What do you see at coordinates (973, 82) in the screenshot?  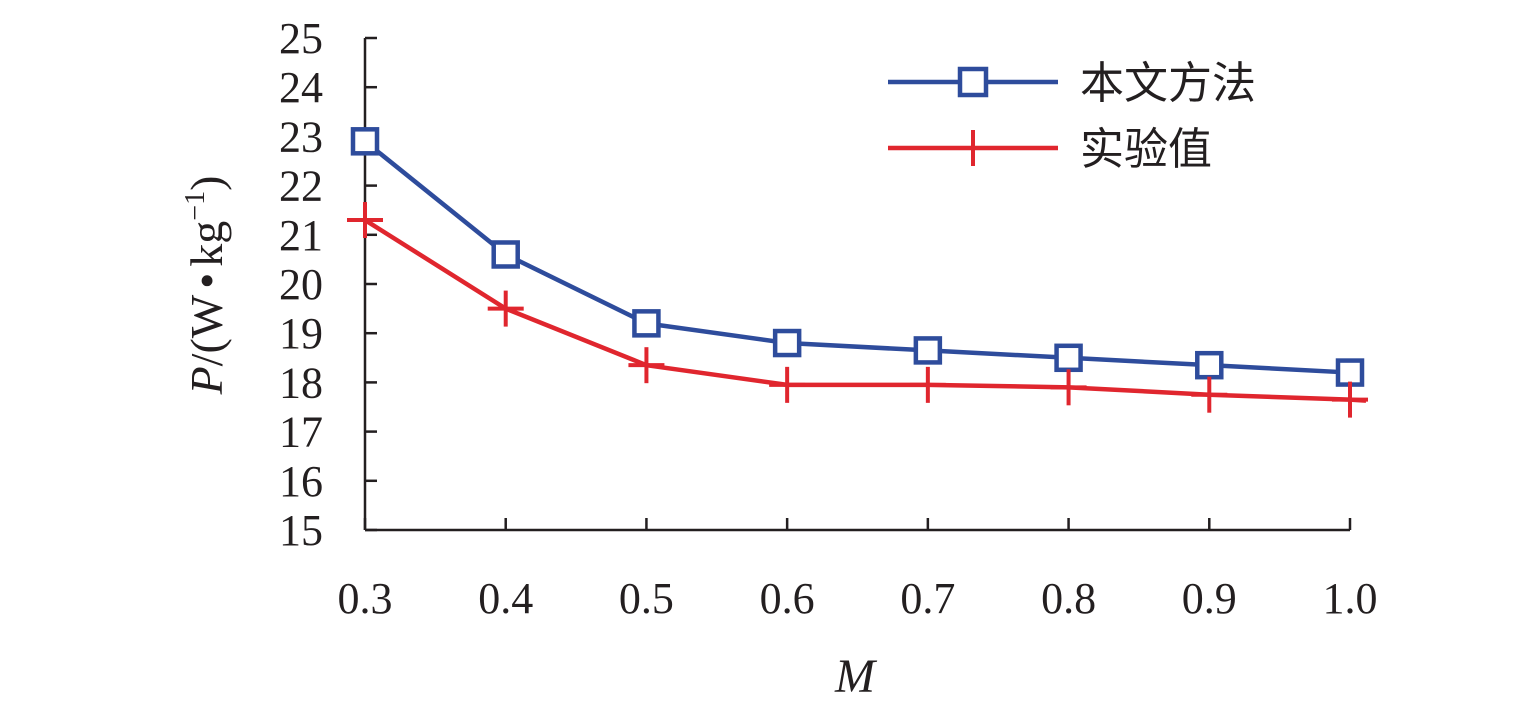 I see `legend-marker-square` at bounding box center [973, 82].